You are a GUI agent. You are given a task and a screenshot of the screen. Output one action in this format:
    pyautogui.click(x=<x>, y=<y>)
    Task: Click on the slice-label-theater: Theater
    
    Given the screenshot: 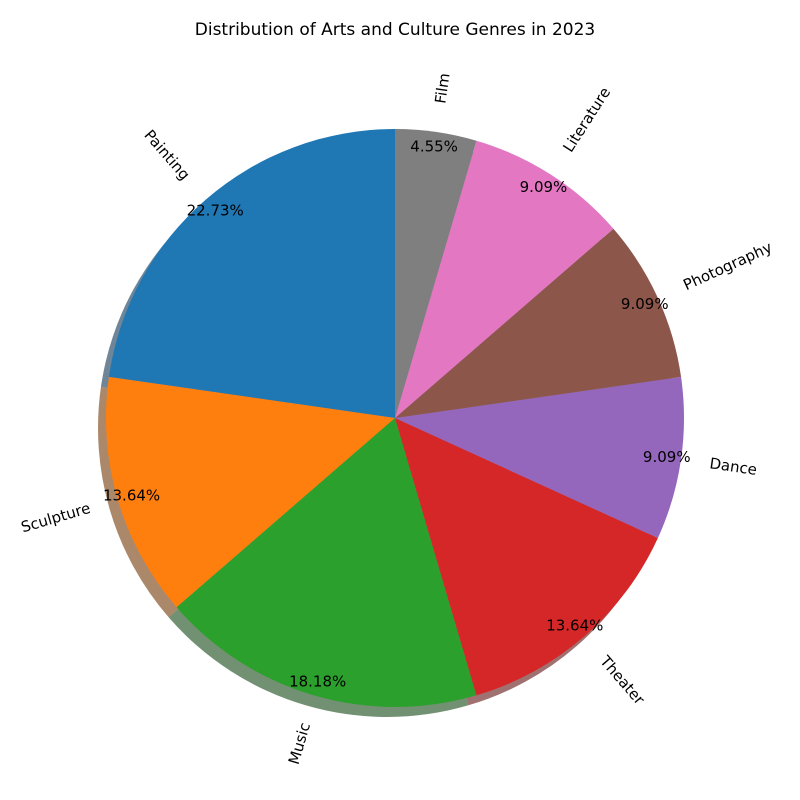 What is the action you would take?
    pyautogui.click(x=622, y=680)
    